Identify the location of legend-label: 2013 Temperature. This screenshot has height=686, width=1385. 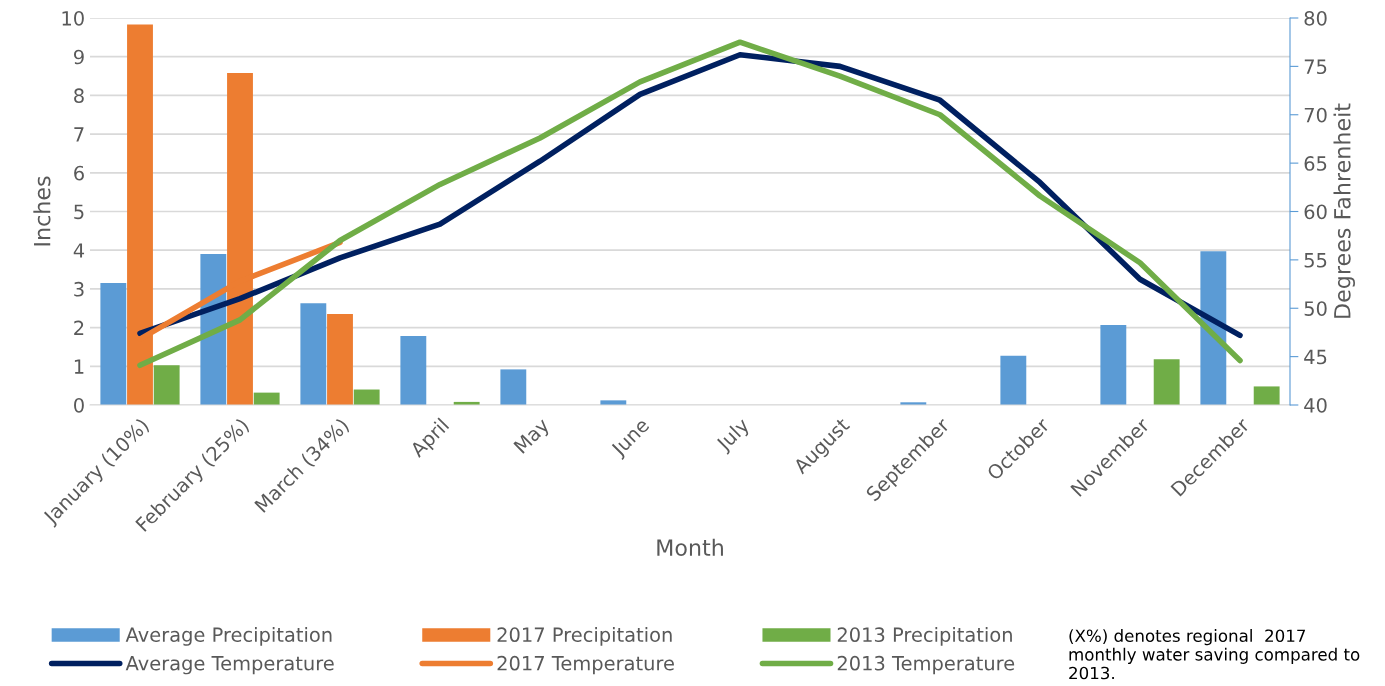
(926, 665).